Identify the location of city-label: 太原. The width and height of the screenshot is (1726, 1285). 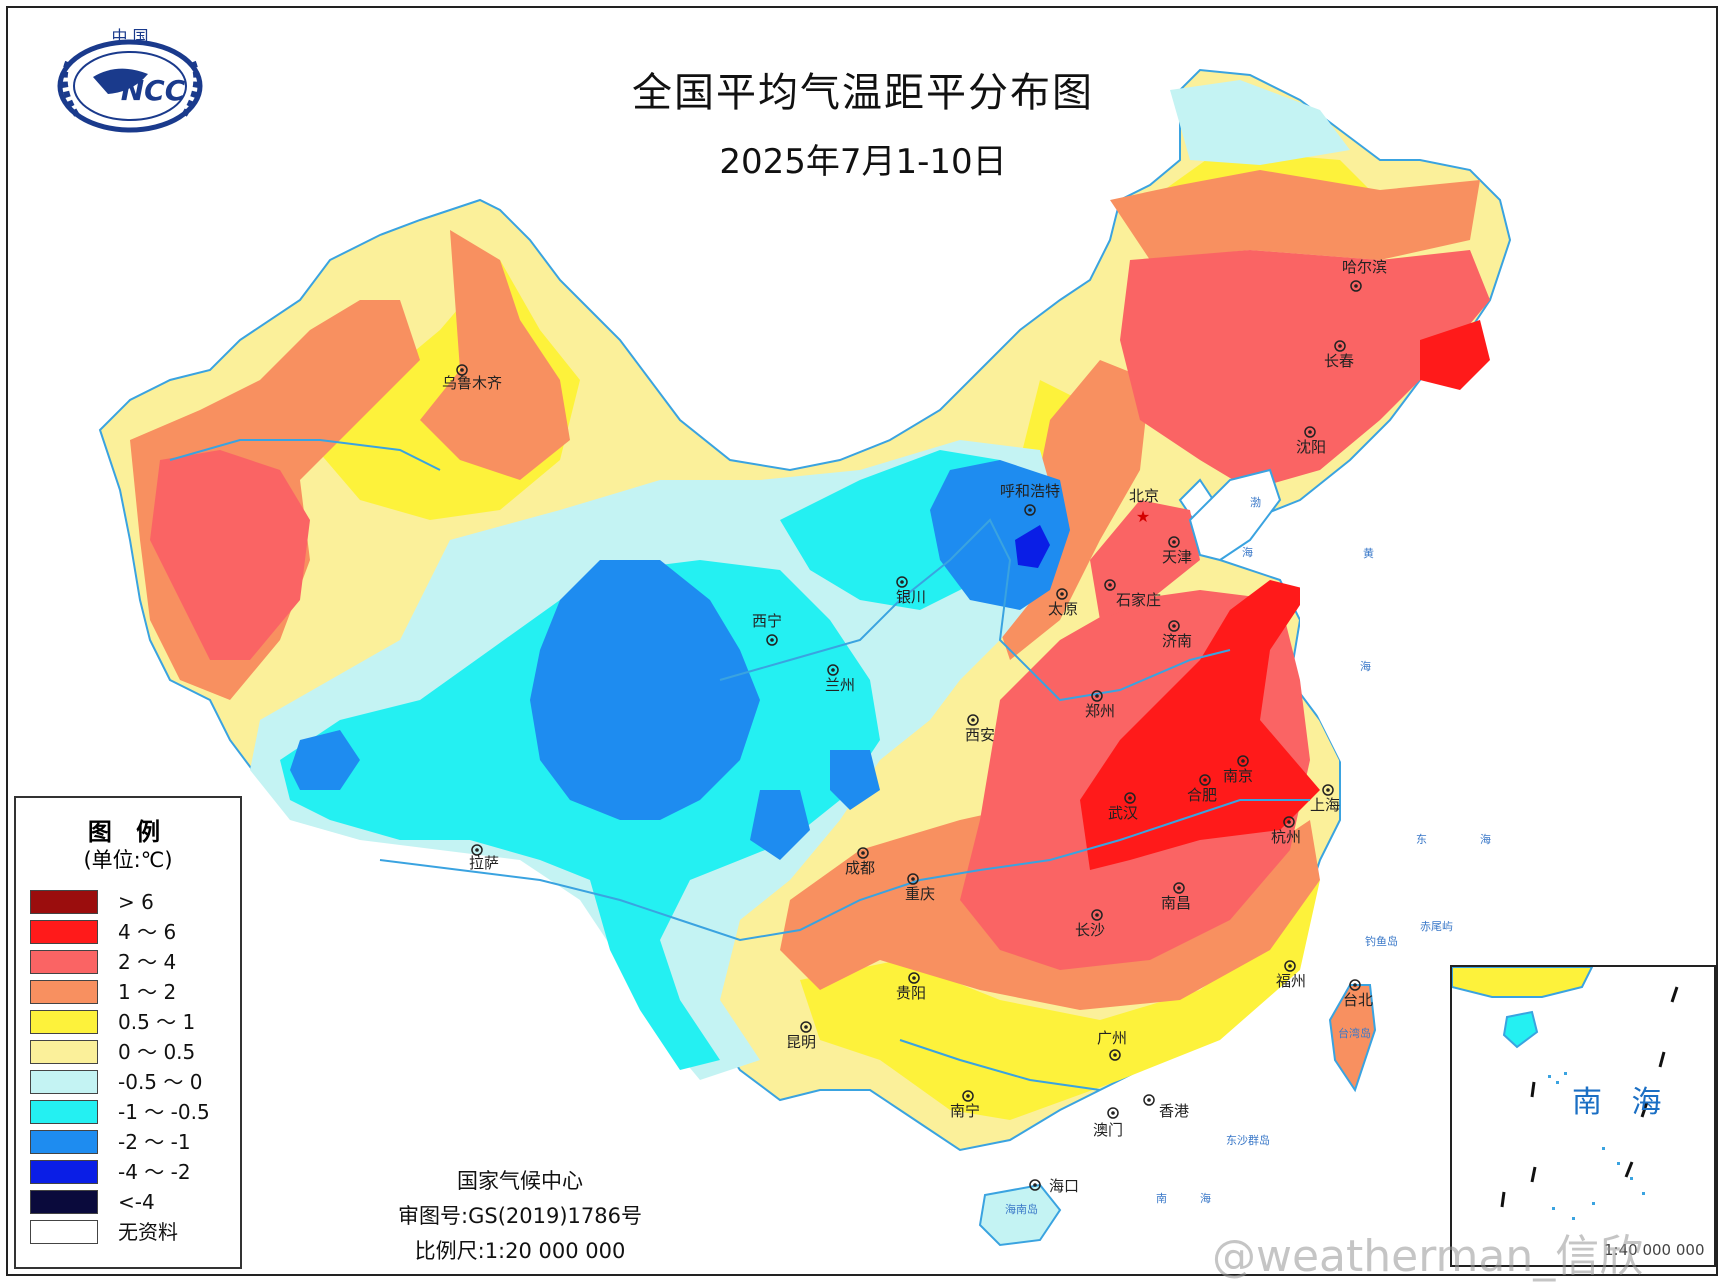
(1063, 609).